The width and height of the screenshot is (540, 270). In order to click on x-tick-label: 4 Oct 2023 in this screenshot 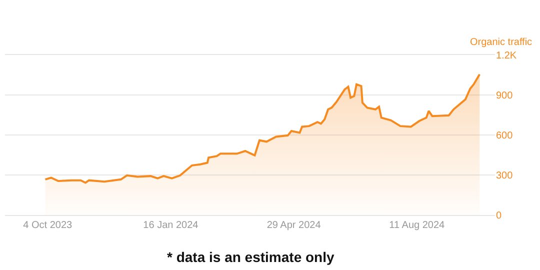, I will do `click(48, 225)`.